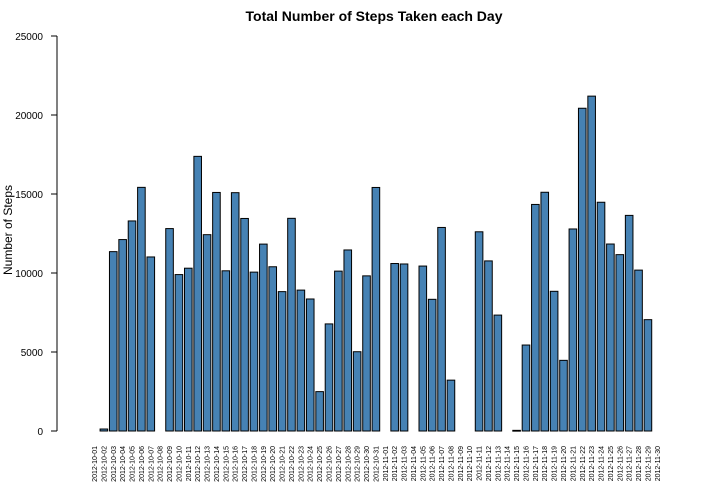  Describe the element at coordinates (536, 463) in the screenshot. I see `x-tick-label: 2012-11-17` at that location.